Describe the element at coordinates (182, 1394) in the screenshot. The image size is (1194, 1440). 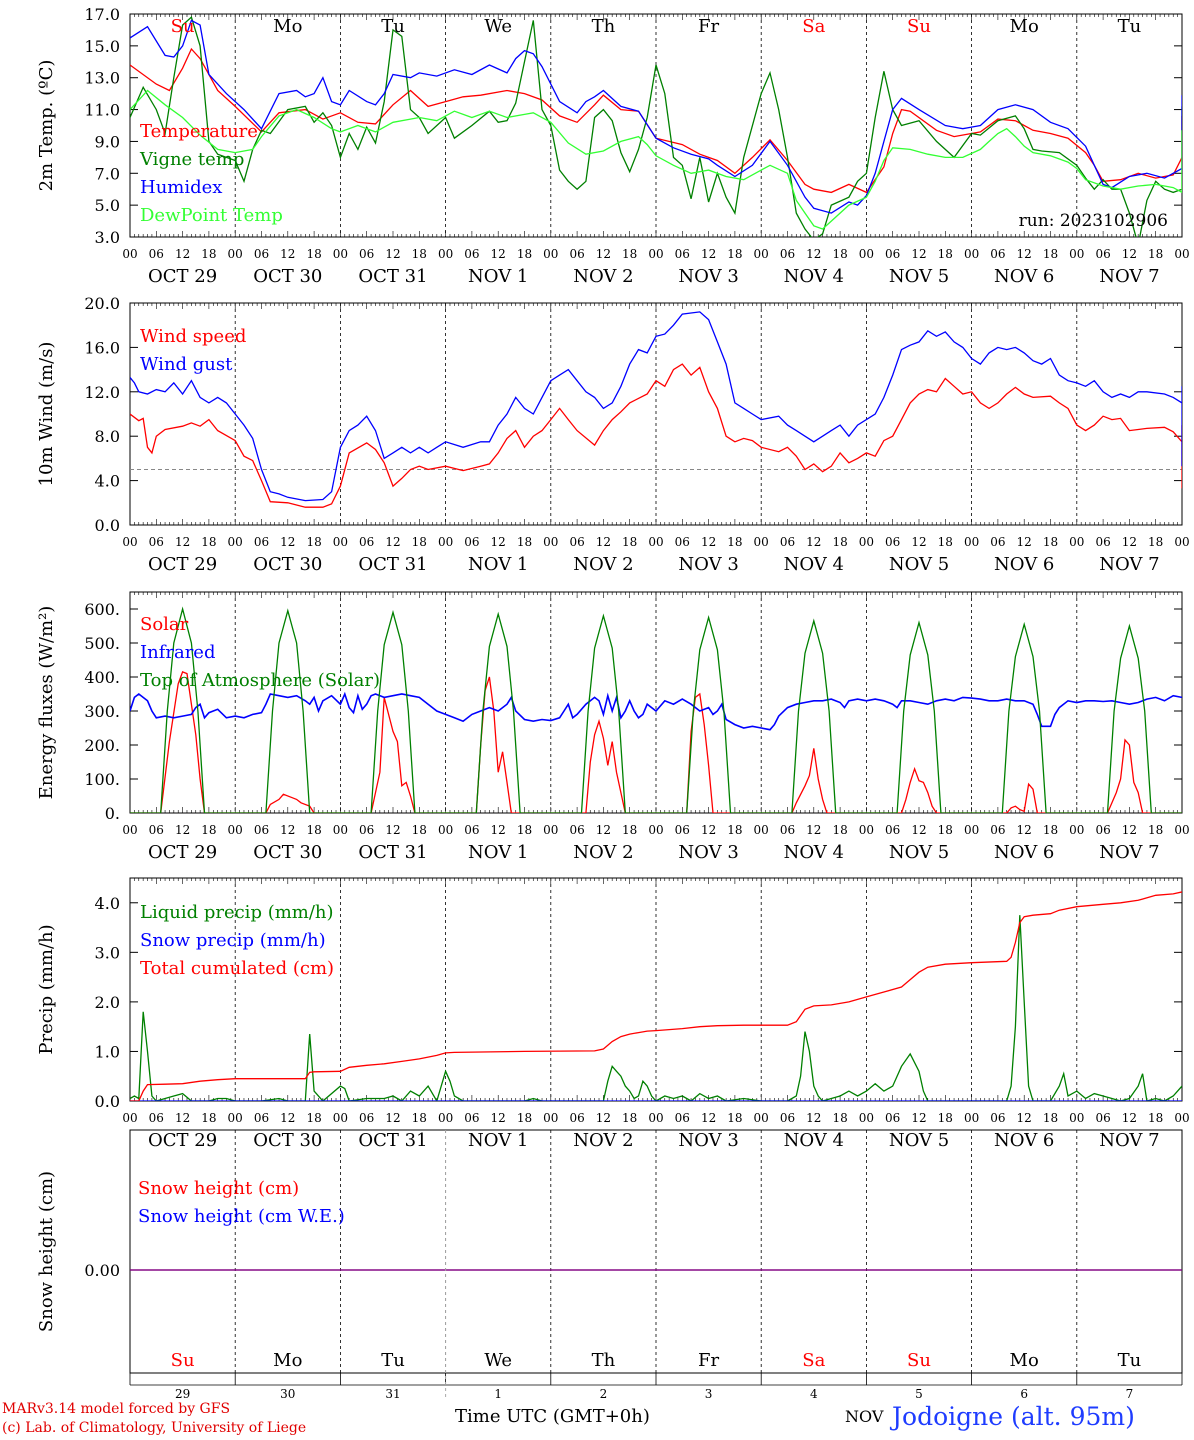
I see `day-number: 29` at that location.